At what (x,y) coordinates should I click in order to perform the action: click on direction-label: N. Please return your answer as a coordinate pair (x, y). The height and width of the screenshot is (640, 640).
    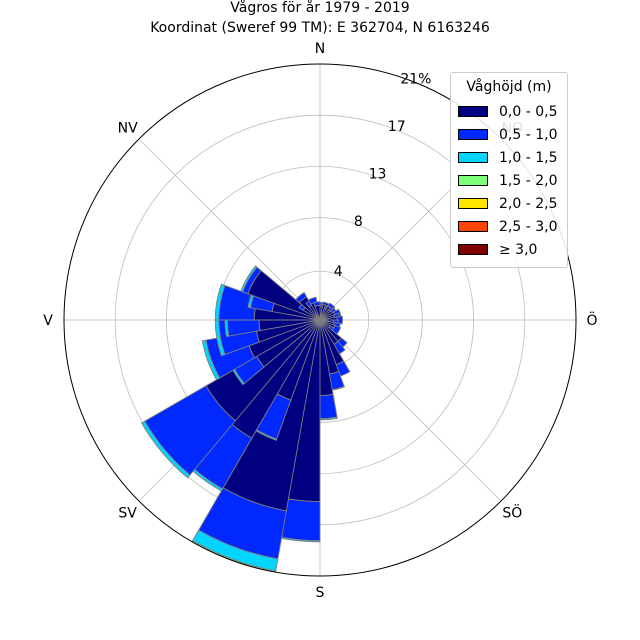
    Looking at the image, I should click on (320, 49).